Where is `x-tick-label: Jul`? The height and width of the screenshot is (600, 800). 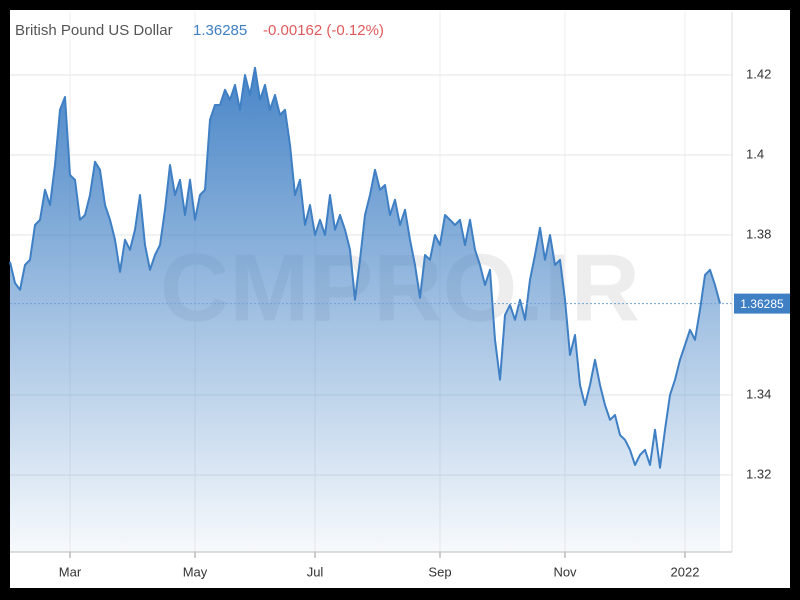
x-tick-label: Jul is located at coordinates (315, 571).